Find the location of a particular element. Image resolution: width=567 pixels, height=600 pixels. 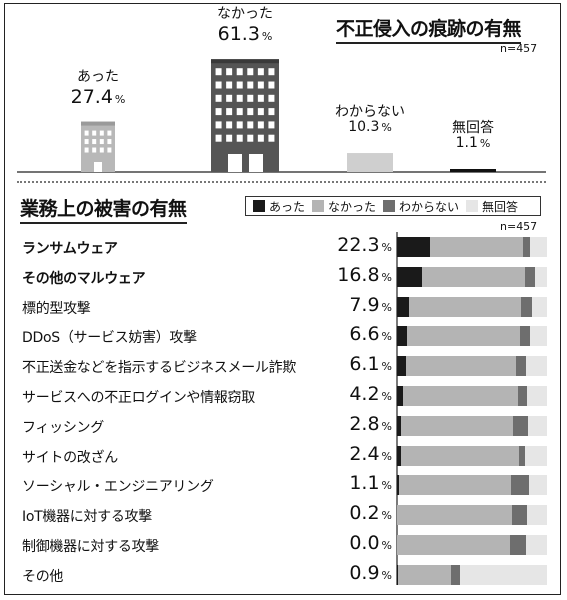

legend-label: なかった is located at coordinates (352, 206).